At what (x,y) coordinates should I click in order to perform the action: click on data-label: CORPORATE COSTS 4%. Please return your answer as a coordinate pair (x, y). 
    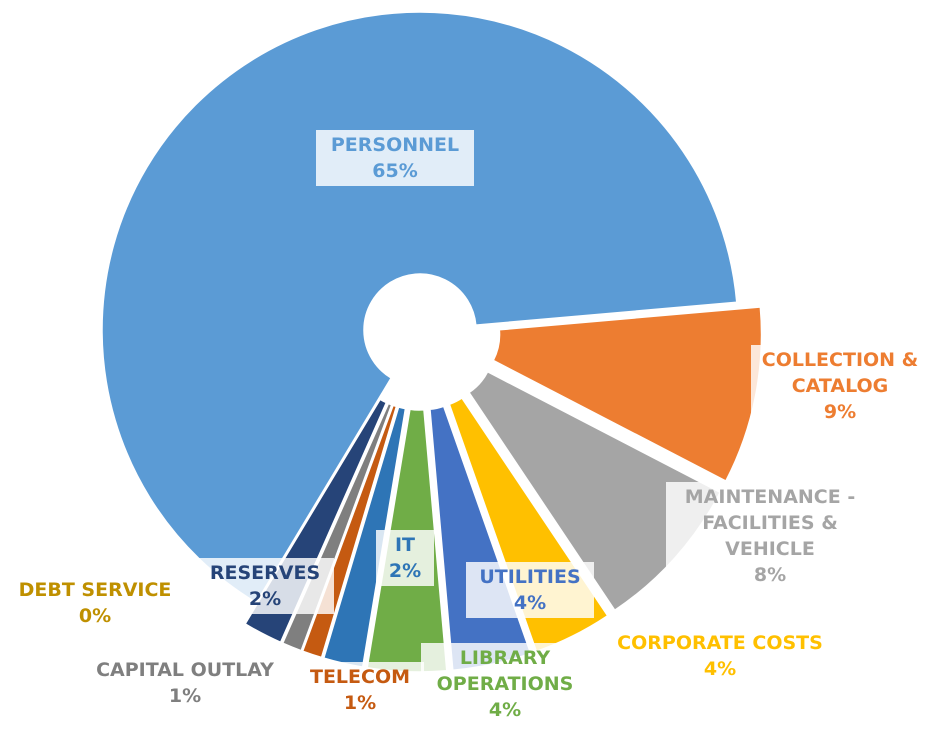
    Looking at the image, I should click on (720, 656).